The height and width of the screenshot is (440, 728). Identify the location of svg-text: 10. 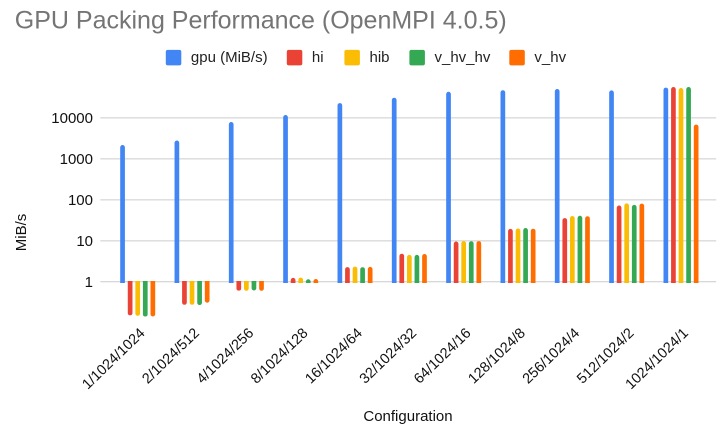
(84, 241).